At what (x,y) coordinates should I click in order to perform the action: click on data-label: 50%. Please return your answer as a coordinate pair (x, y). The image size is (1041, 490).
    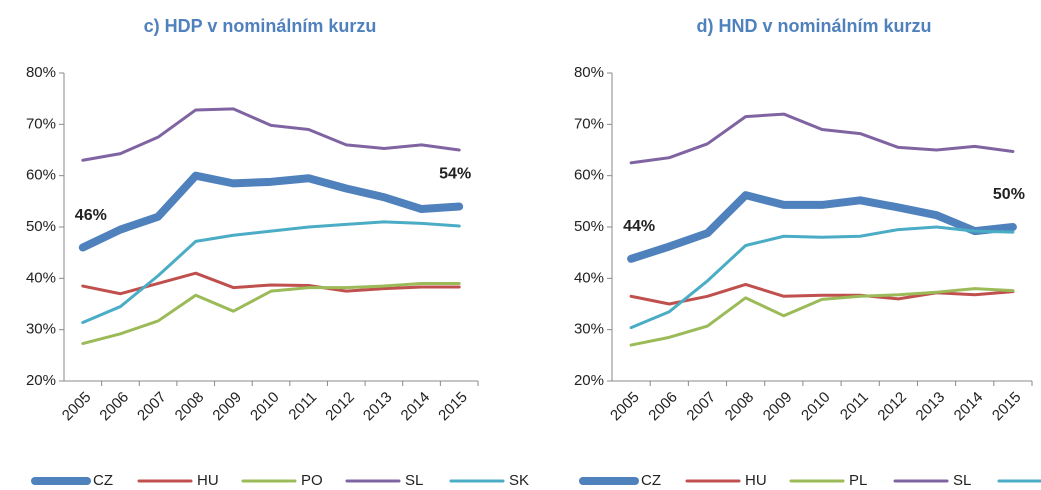
    Looking at the image, I should click on (1009, 194).